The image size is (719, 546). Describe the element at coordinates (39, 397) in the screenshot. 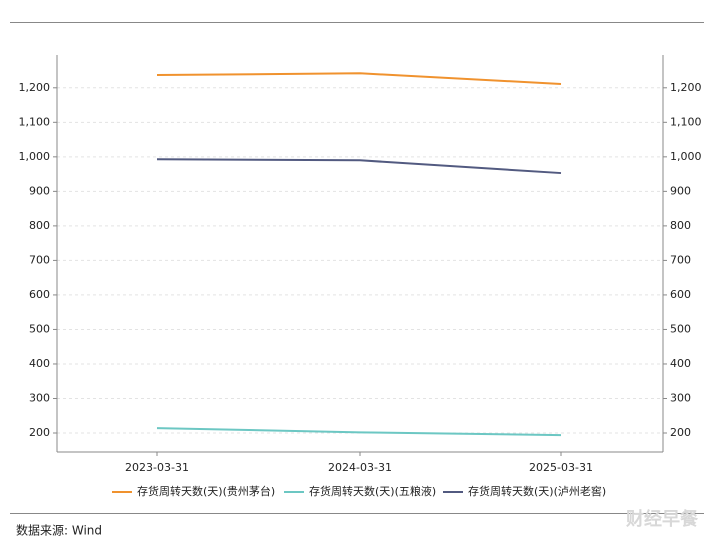

I see `y-tick-label: 300` at that location.